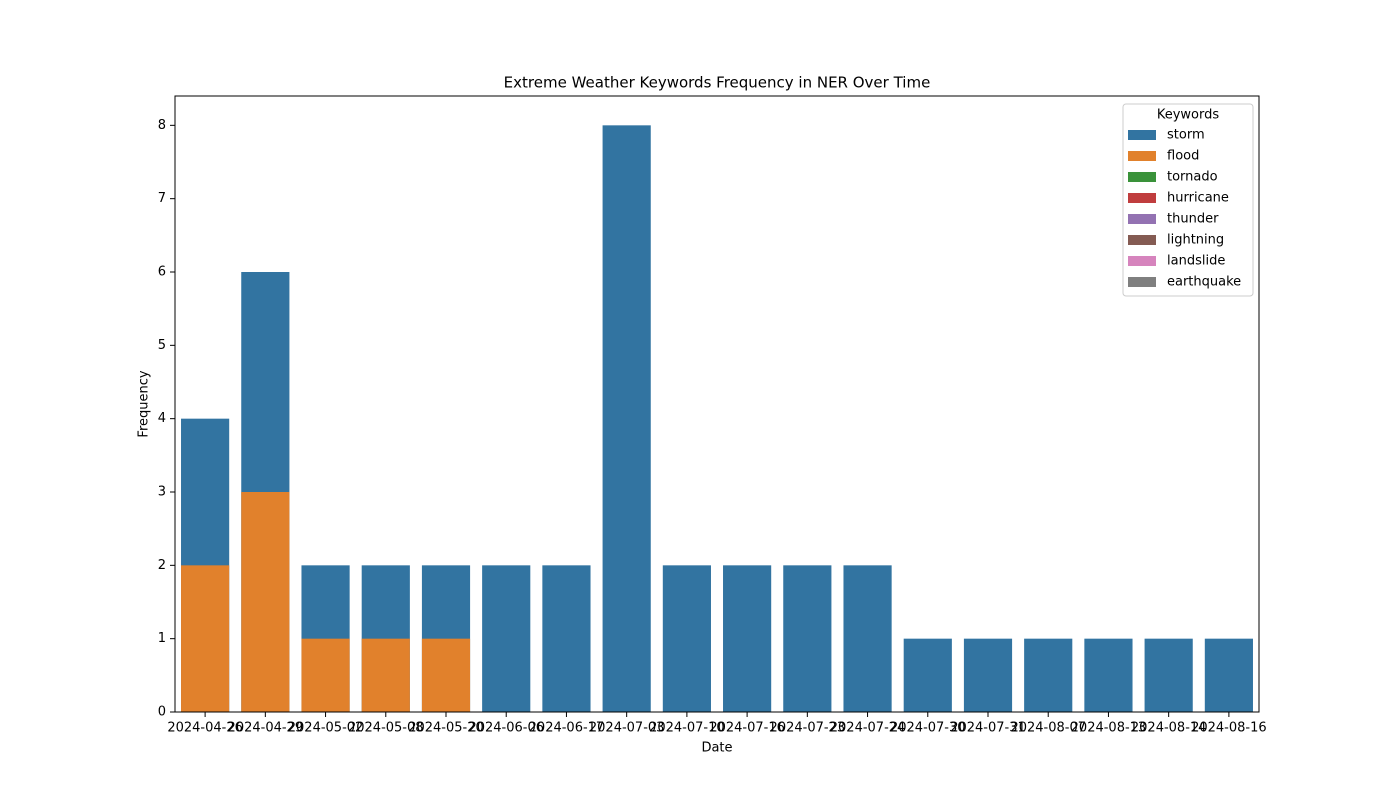 The image size is (1400, 800). What do you see at coordinates (687, 728) in the screenshot?
I see `x-tick-label: 2024-07-10` at bounding box center [687, 728].